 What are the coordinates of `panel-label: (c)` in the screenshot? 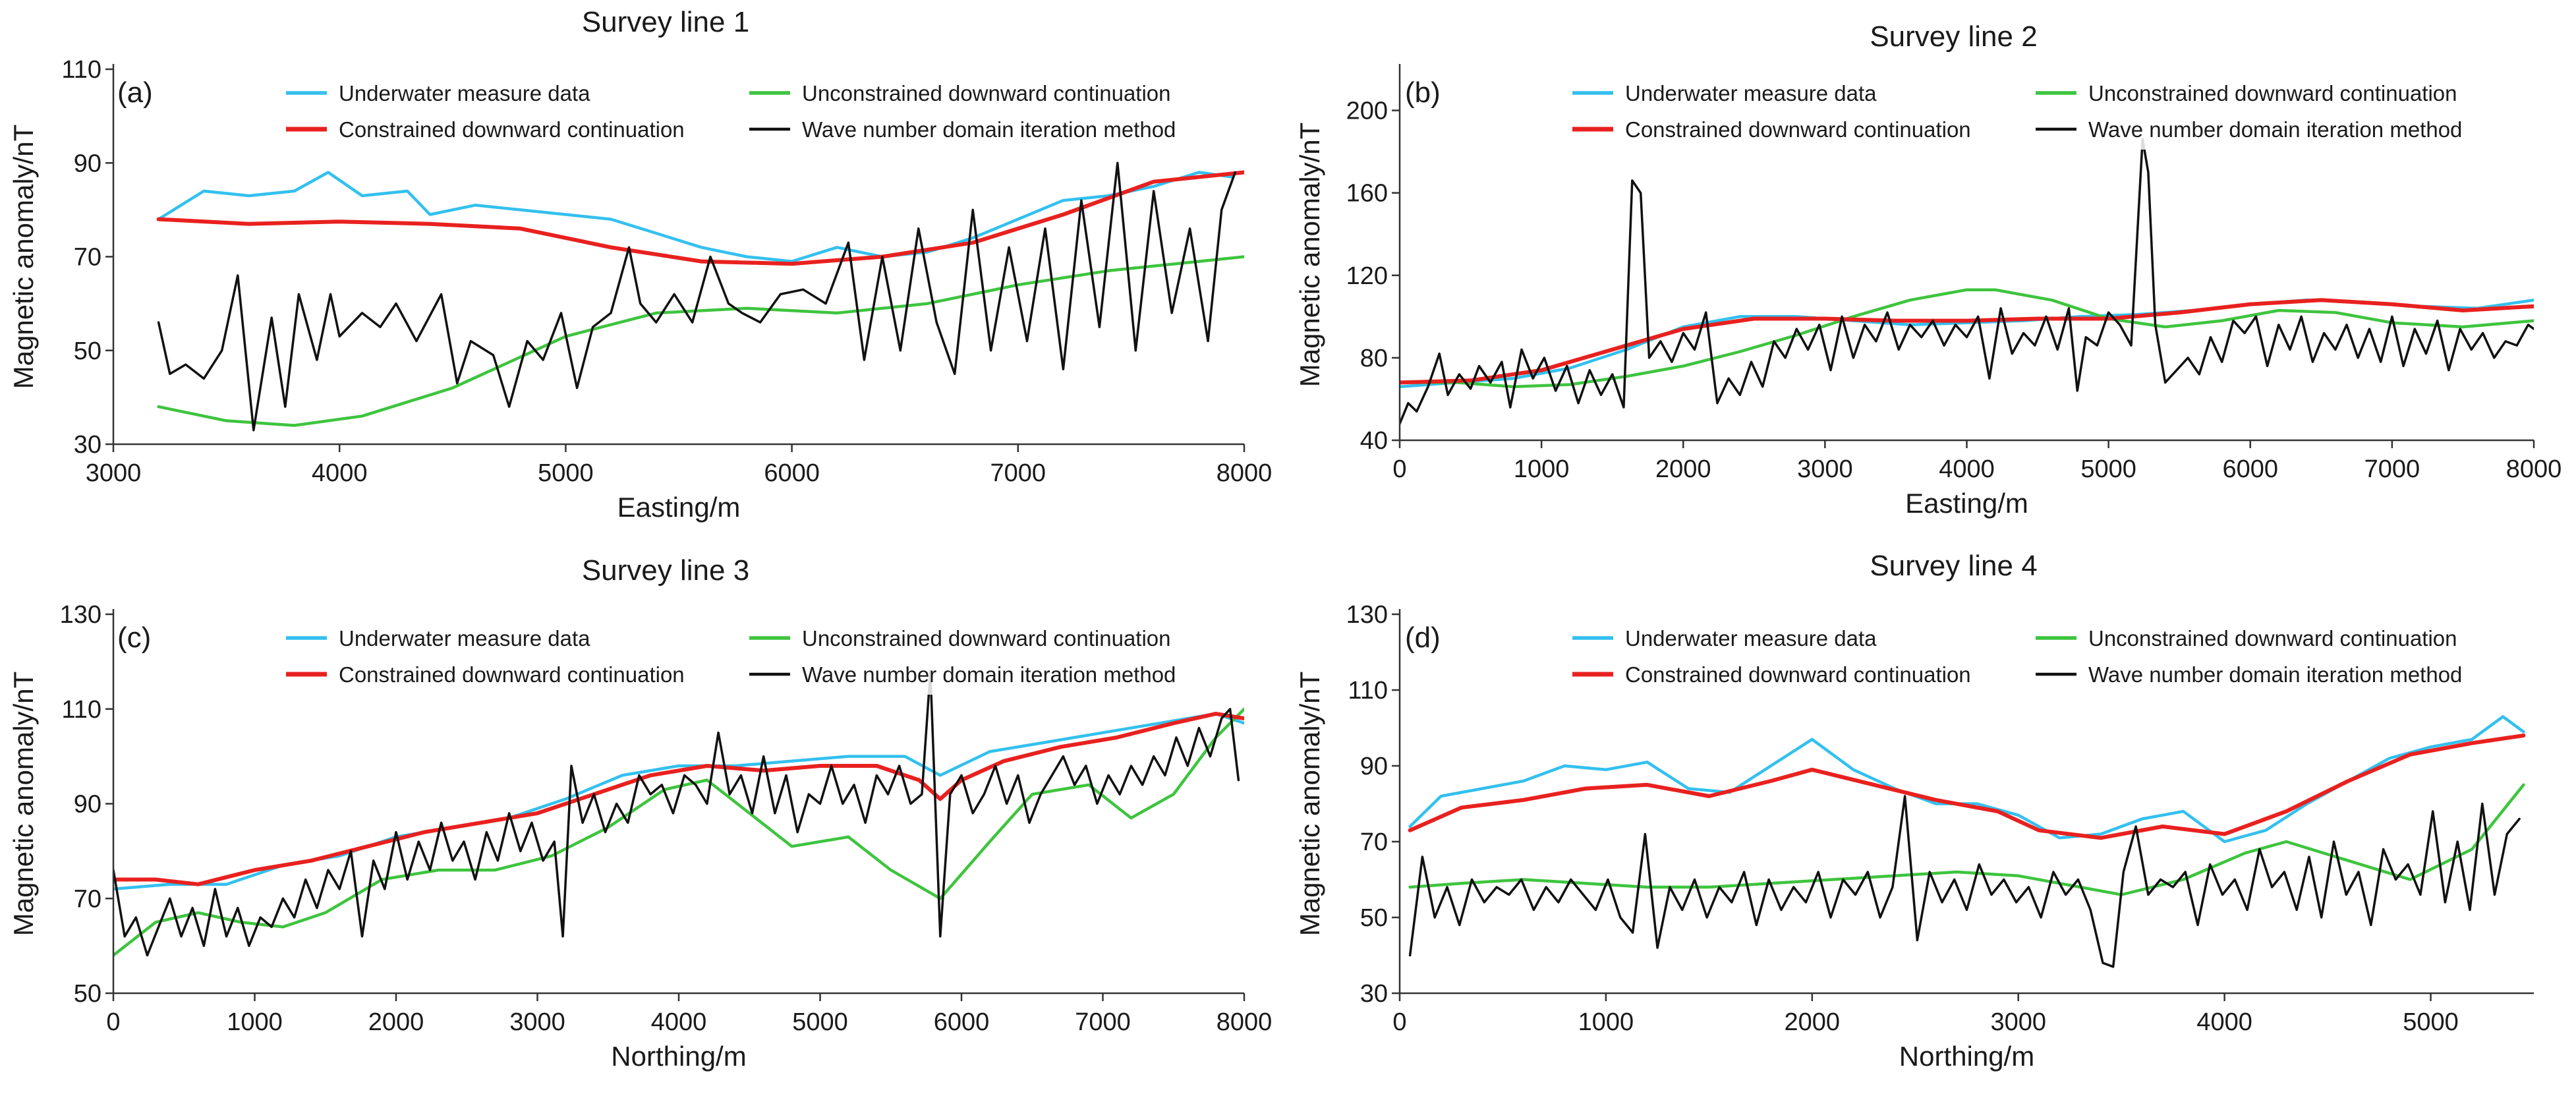 It's located at (134, 638).